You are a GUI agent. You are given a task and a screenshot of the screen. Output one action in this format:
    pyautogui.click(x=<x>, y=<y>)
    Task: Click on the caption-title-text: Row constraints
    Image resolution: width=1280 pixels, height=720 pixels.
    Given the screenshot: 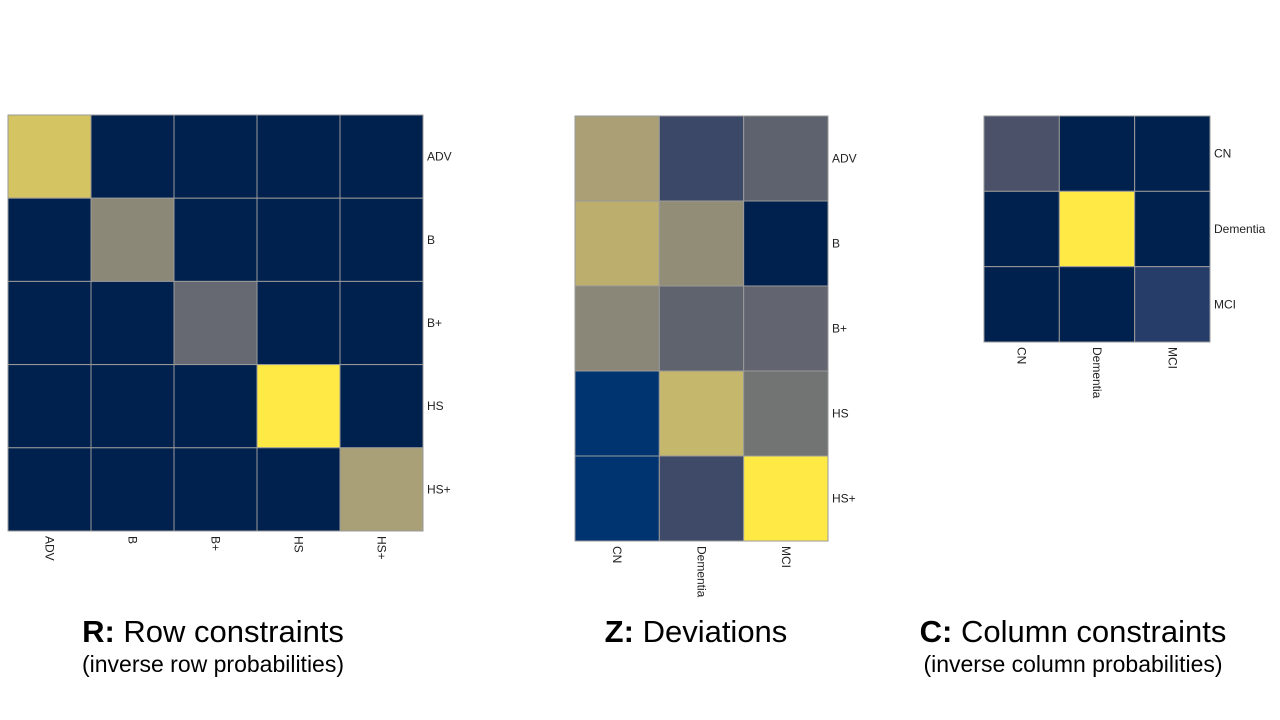 What is the action you would take?
    pyautogui.click(x=233, y=631)
    